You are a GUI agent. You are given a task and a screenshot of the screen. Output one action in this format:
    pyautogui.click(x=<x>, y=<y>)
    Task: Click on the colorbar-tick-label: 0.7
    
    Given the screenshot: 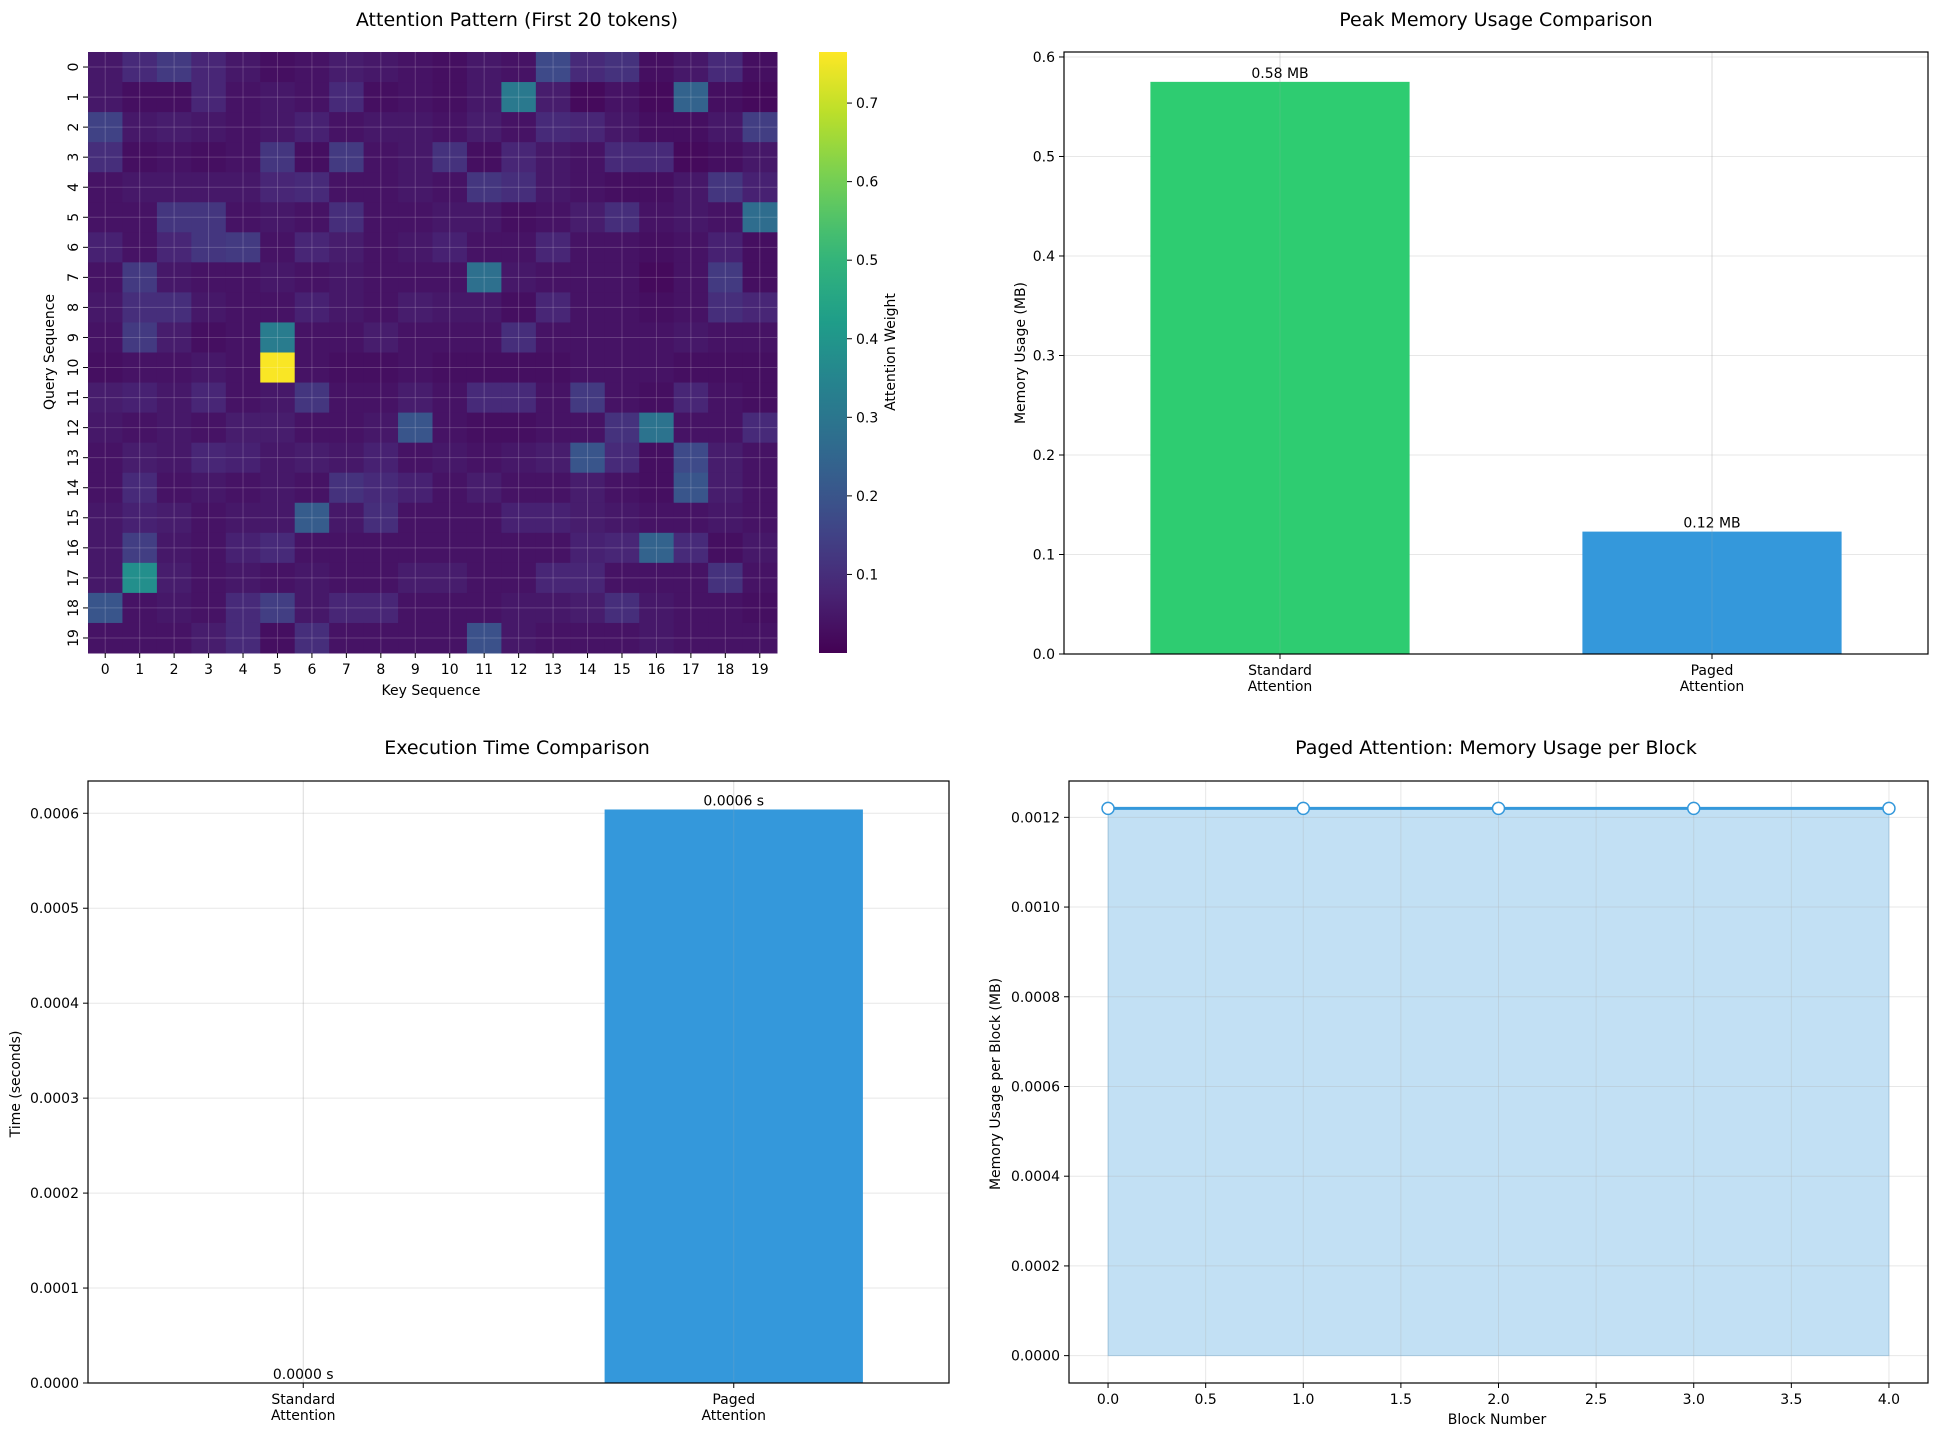 What is the action you would take?
    pyautogui.click(x=867, y=104)
    